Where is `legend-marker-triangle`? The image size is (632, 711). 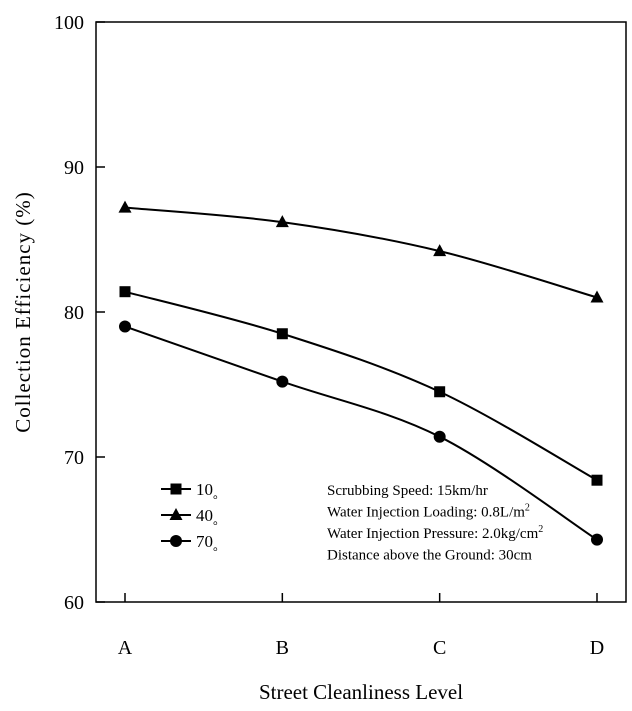
legend-marker-triangle is located at coordinates (176, 514).